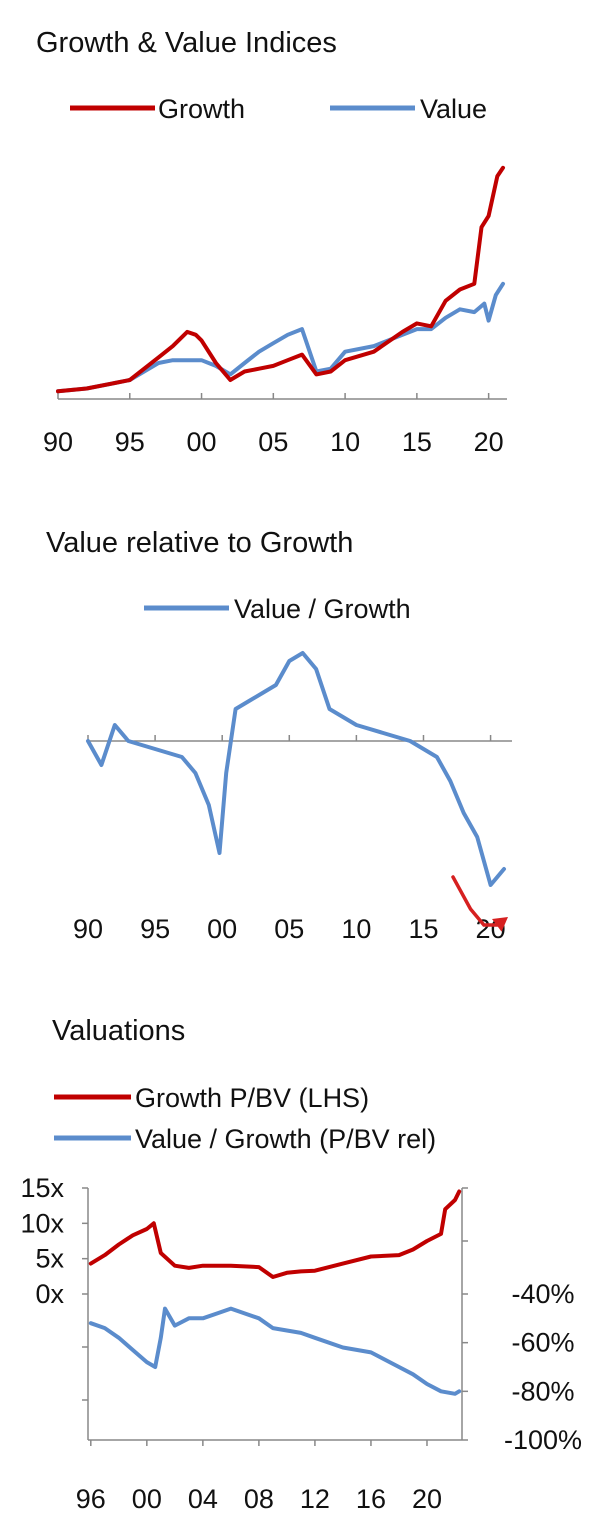 The image size is (600, 1530). I want to click on chart-title: Valuations, so click(118, 1031).